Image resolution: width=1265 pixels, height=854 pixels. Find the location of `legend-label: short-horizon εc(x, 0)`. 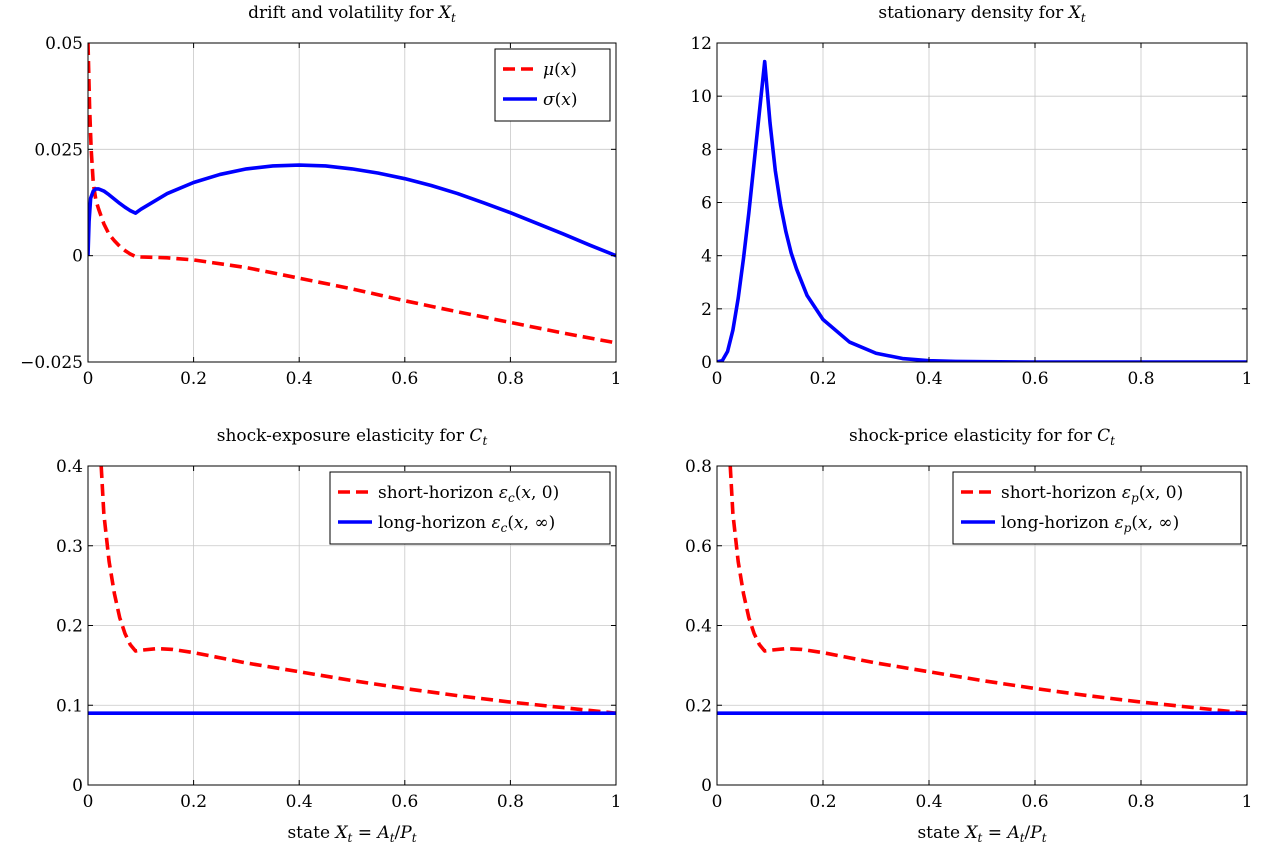

legend-label: short-horizon εc(x, 0) is located at coordinates (468, 494).